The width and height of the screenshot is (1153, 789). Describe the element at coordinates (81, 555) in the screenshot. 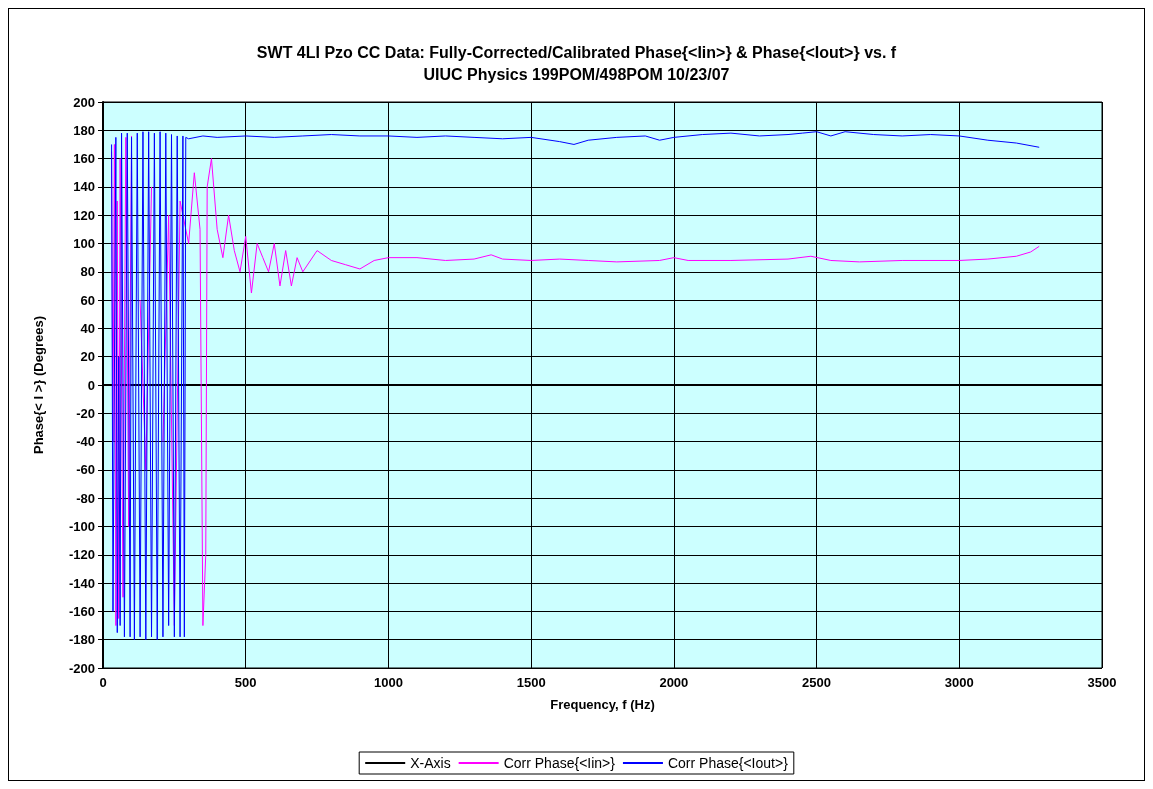

I see `y-tick-label: -120` at that location.